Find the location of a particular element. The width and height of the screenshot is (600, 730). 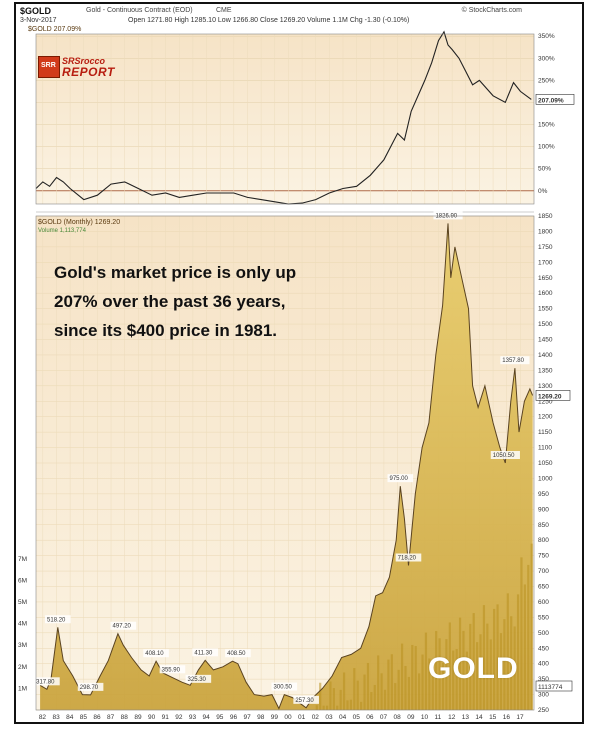

x-tick-label: 17 is located at coordinates (520, 717).